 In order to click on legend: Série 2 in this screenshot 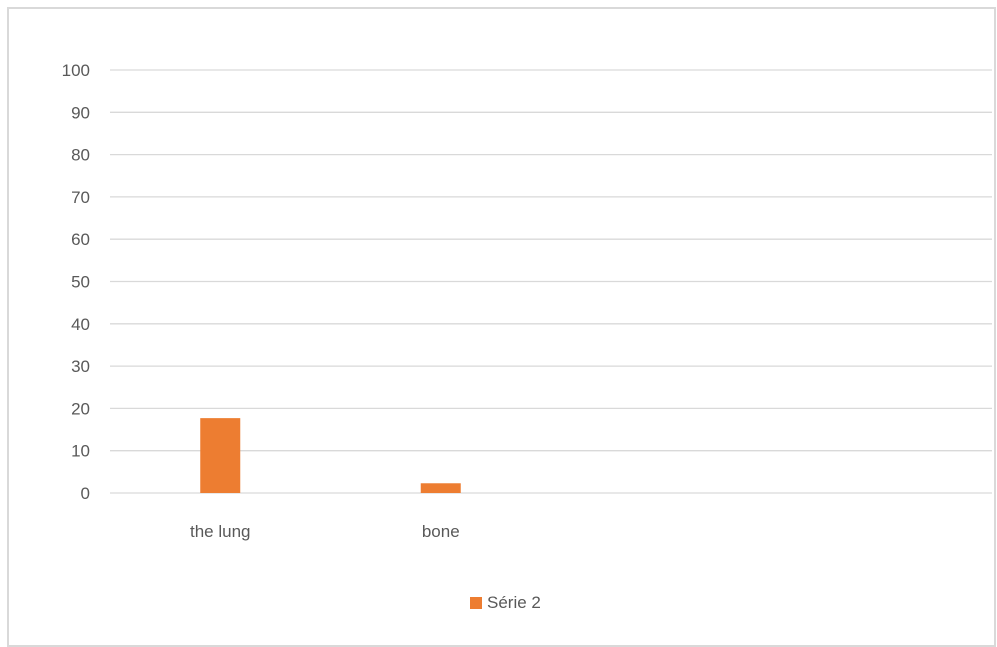, I will do `click(505, 603)`.